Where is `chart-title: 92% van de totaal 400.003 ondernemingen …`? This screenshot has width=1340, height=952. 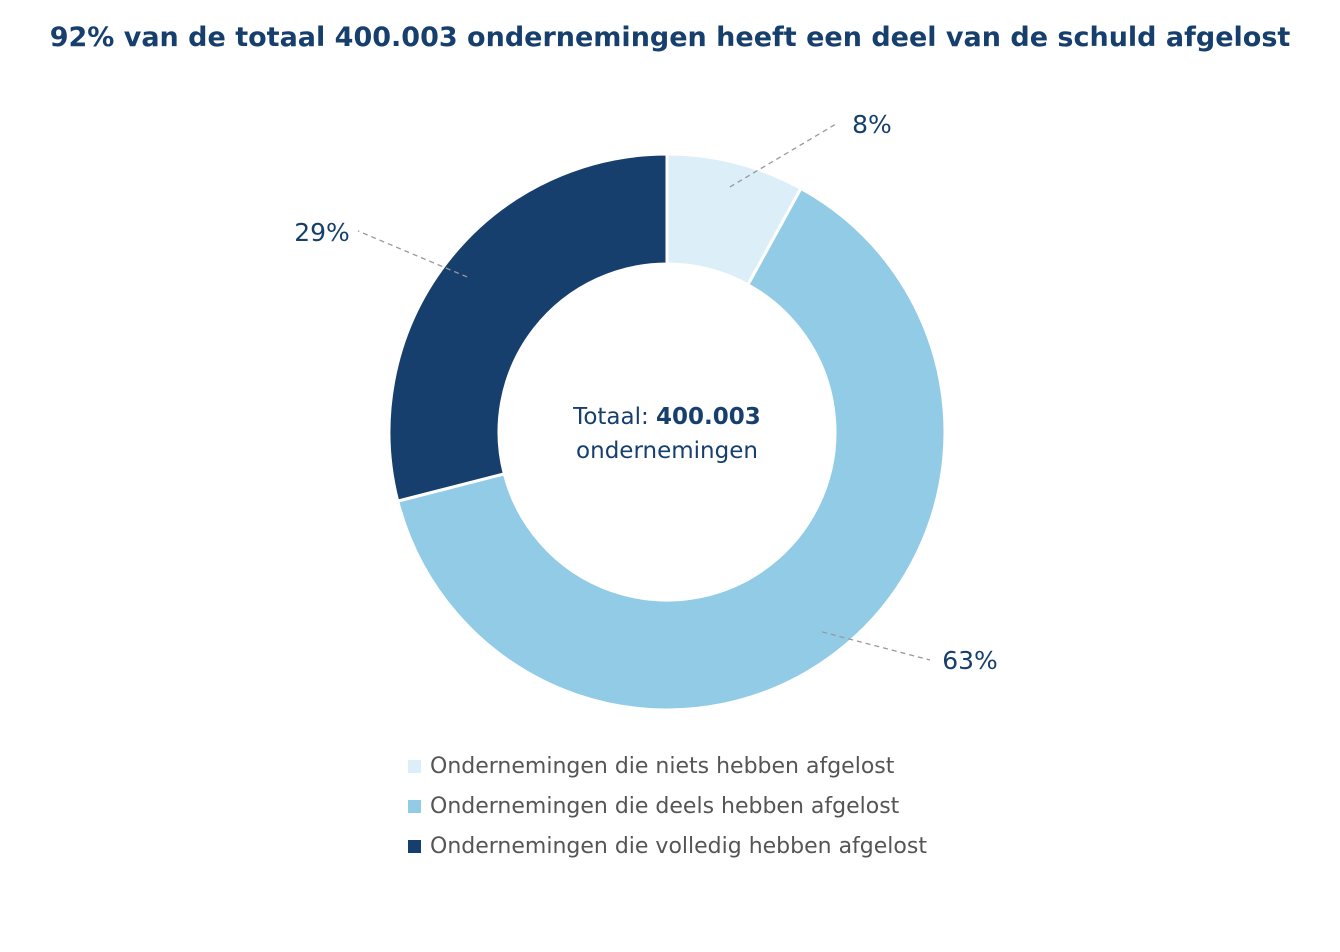
chart-title: 92% van de totaal 400.003 ondernemingen … is located at coordinates (670, 37).